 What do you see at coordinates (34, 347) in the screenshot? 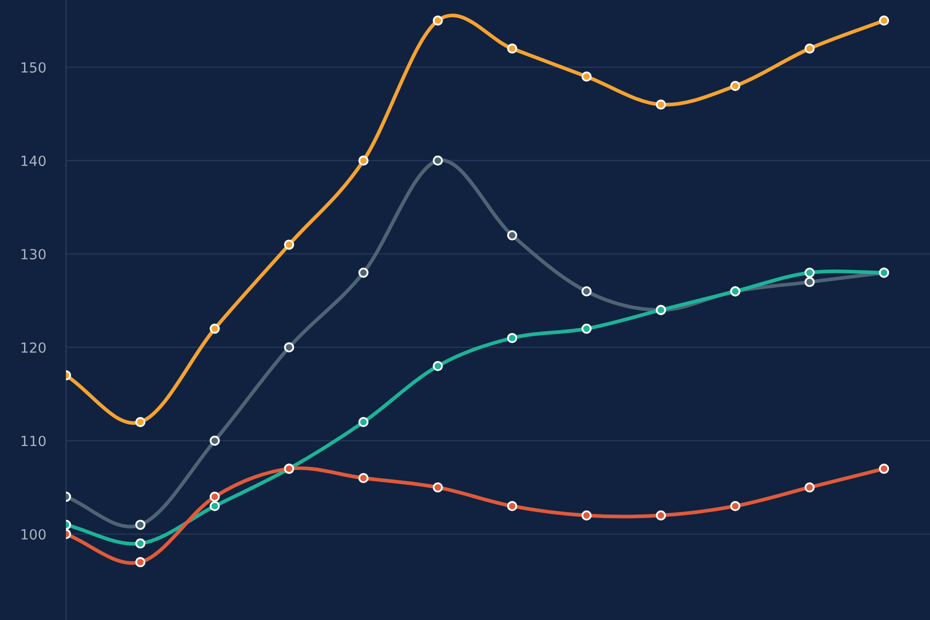
I see `y-tick-label: 120` at bounding box center [34, 347].